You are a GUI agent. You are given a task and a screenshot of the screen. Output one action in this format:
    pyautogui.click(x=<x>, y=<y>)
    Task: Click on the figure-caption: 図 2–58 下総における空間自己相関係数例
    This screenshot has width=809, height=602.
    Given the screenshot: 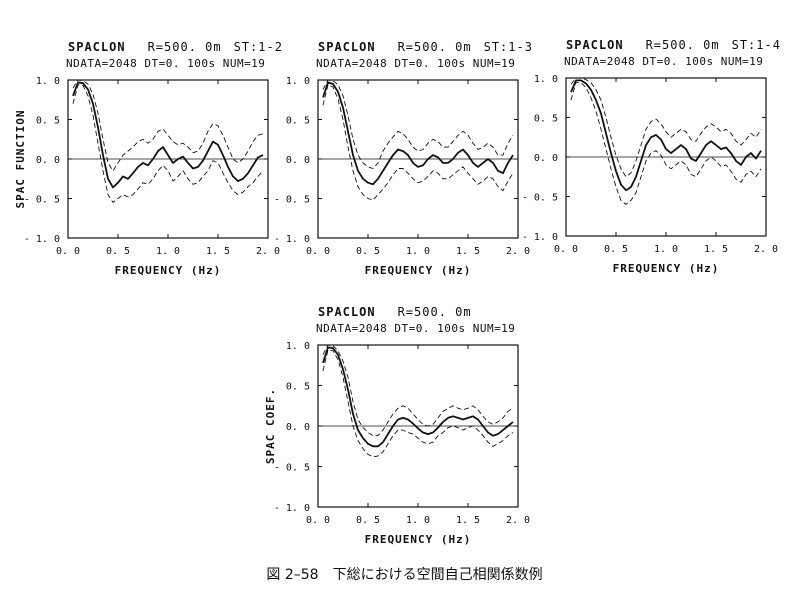 What is the action you would take?
    pyautogui.click(x=404, y=575)
    